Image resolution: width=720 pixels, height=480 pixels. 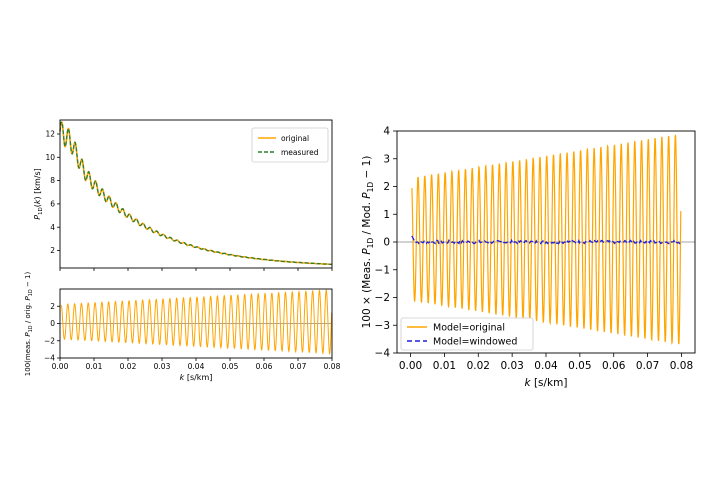 I want to click on legend-label-measured: measured, so click(x=300, y=152).